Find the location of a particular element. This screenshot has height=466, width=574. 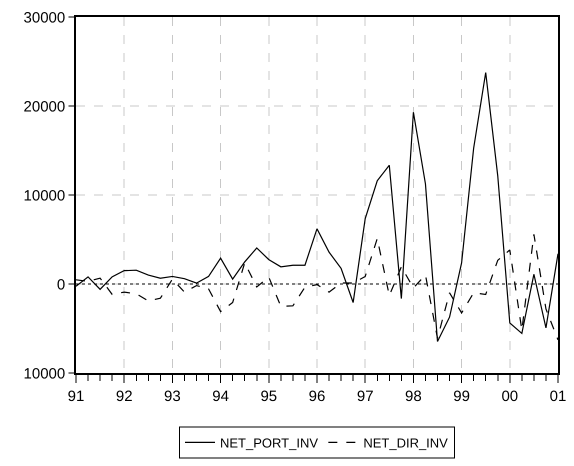

x-tick-label: 01 is located at coordinates (558, 396).